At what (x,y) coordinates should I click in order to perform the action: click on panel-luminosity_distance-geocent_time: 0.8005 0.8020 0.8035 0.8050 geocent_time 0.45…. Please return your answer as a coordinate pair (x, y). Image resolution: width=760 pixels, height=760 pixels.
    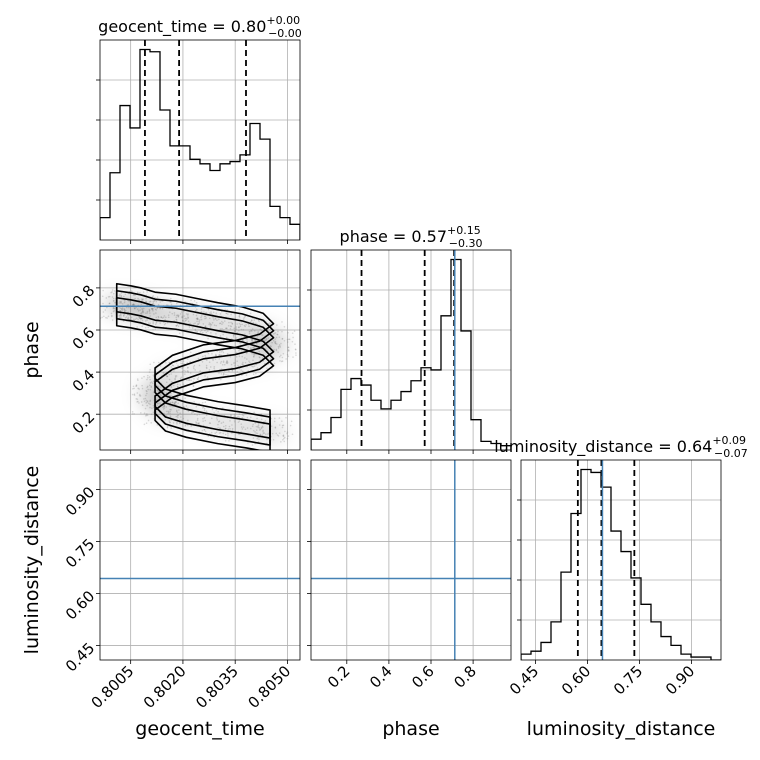
    Looking at the image, I should click on (161, 599).